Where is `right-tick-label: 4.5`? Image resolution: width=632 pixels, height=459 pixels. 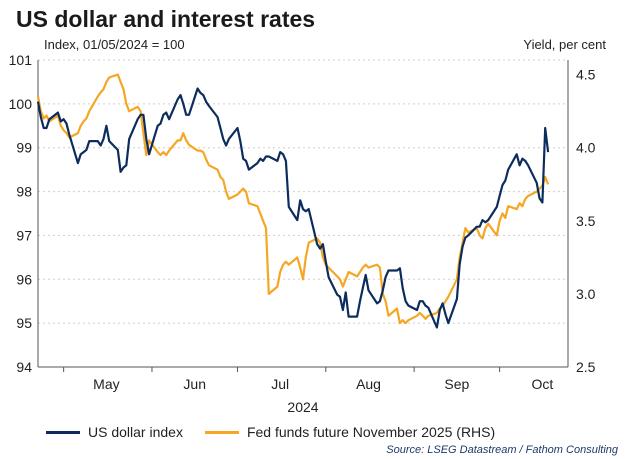 right-tick-label: 4.5 is located at coordinates (586, 75).